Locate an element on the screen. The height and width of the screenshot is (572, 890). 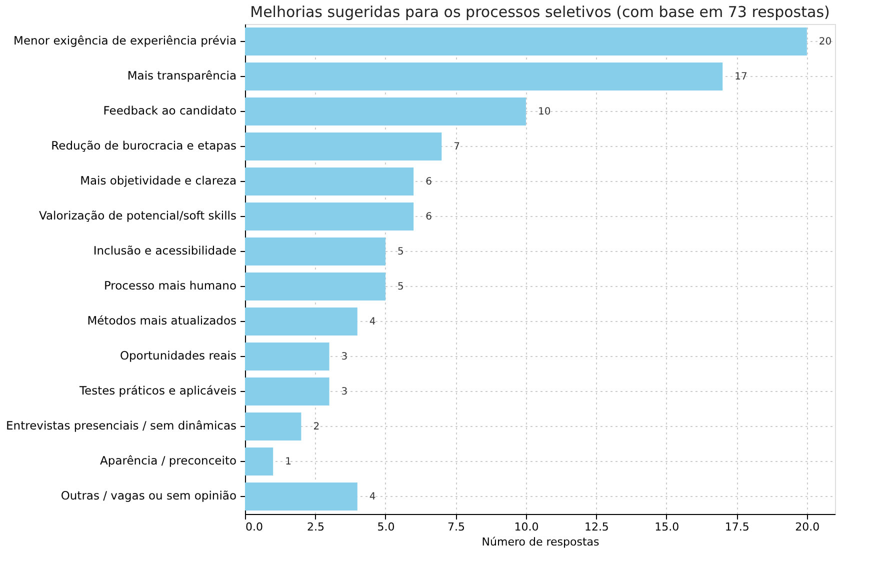
y-tick-label: Aparência / preconceito is located at coordinates (168, 461).